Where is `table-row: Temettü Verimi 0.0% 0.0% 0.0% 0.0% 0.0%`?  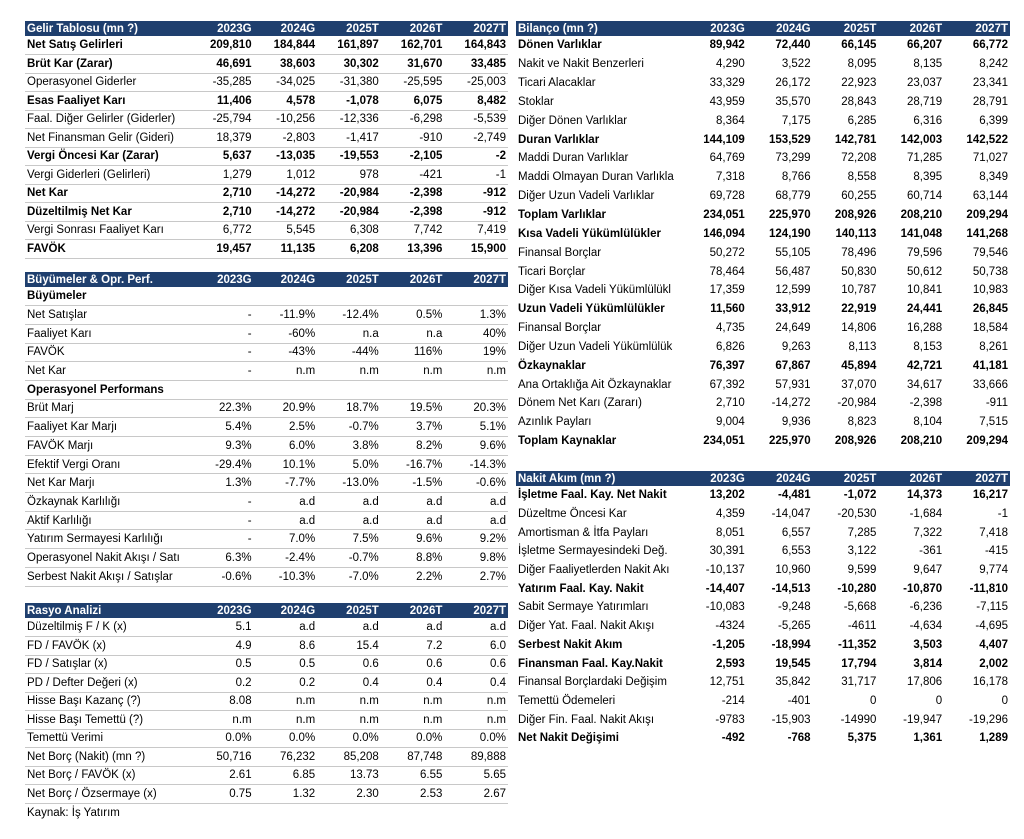
table-row: Temettü Verimi 0.0% 0.0% 0.0% 0.0% 0.0% is located at coordinates (266, 738).